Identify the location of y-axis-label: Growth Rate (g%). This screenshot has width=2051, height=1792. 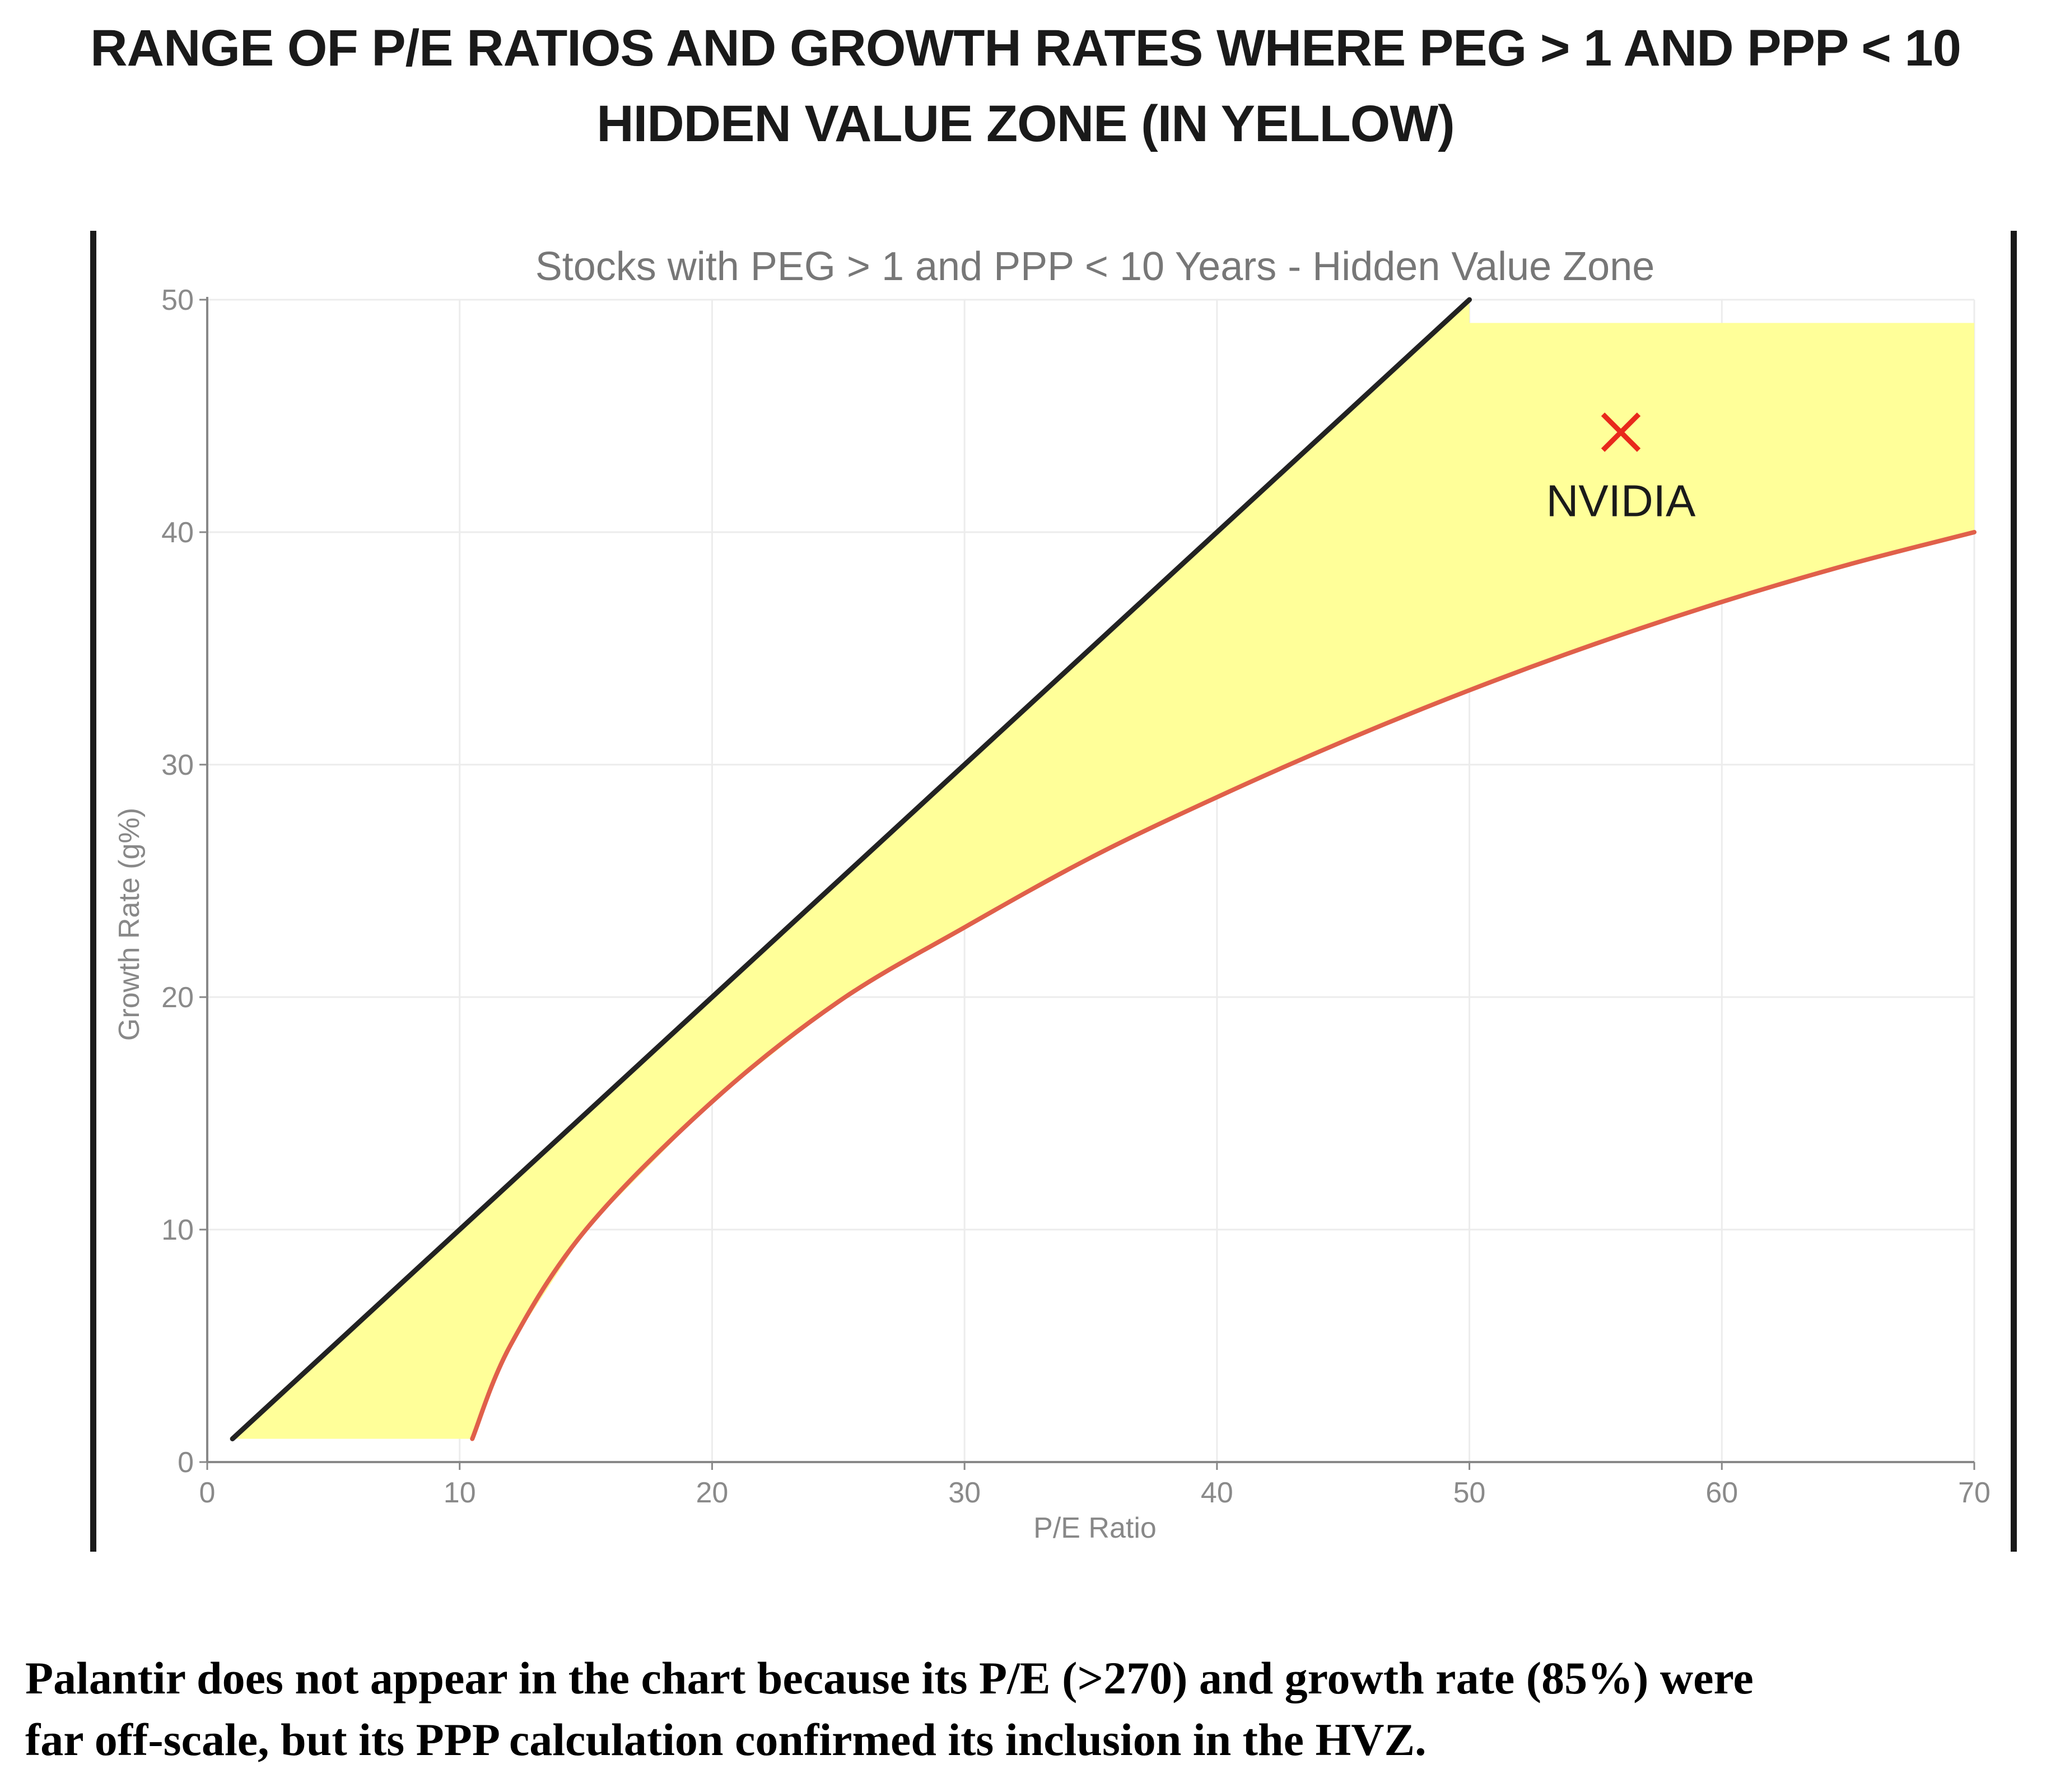
(129, 924).